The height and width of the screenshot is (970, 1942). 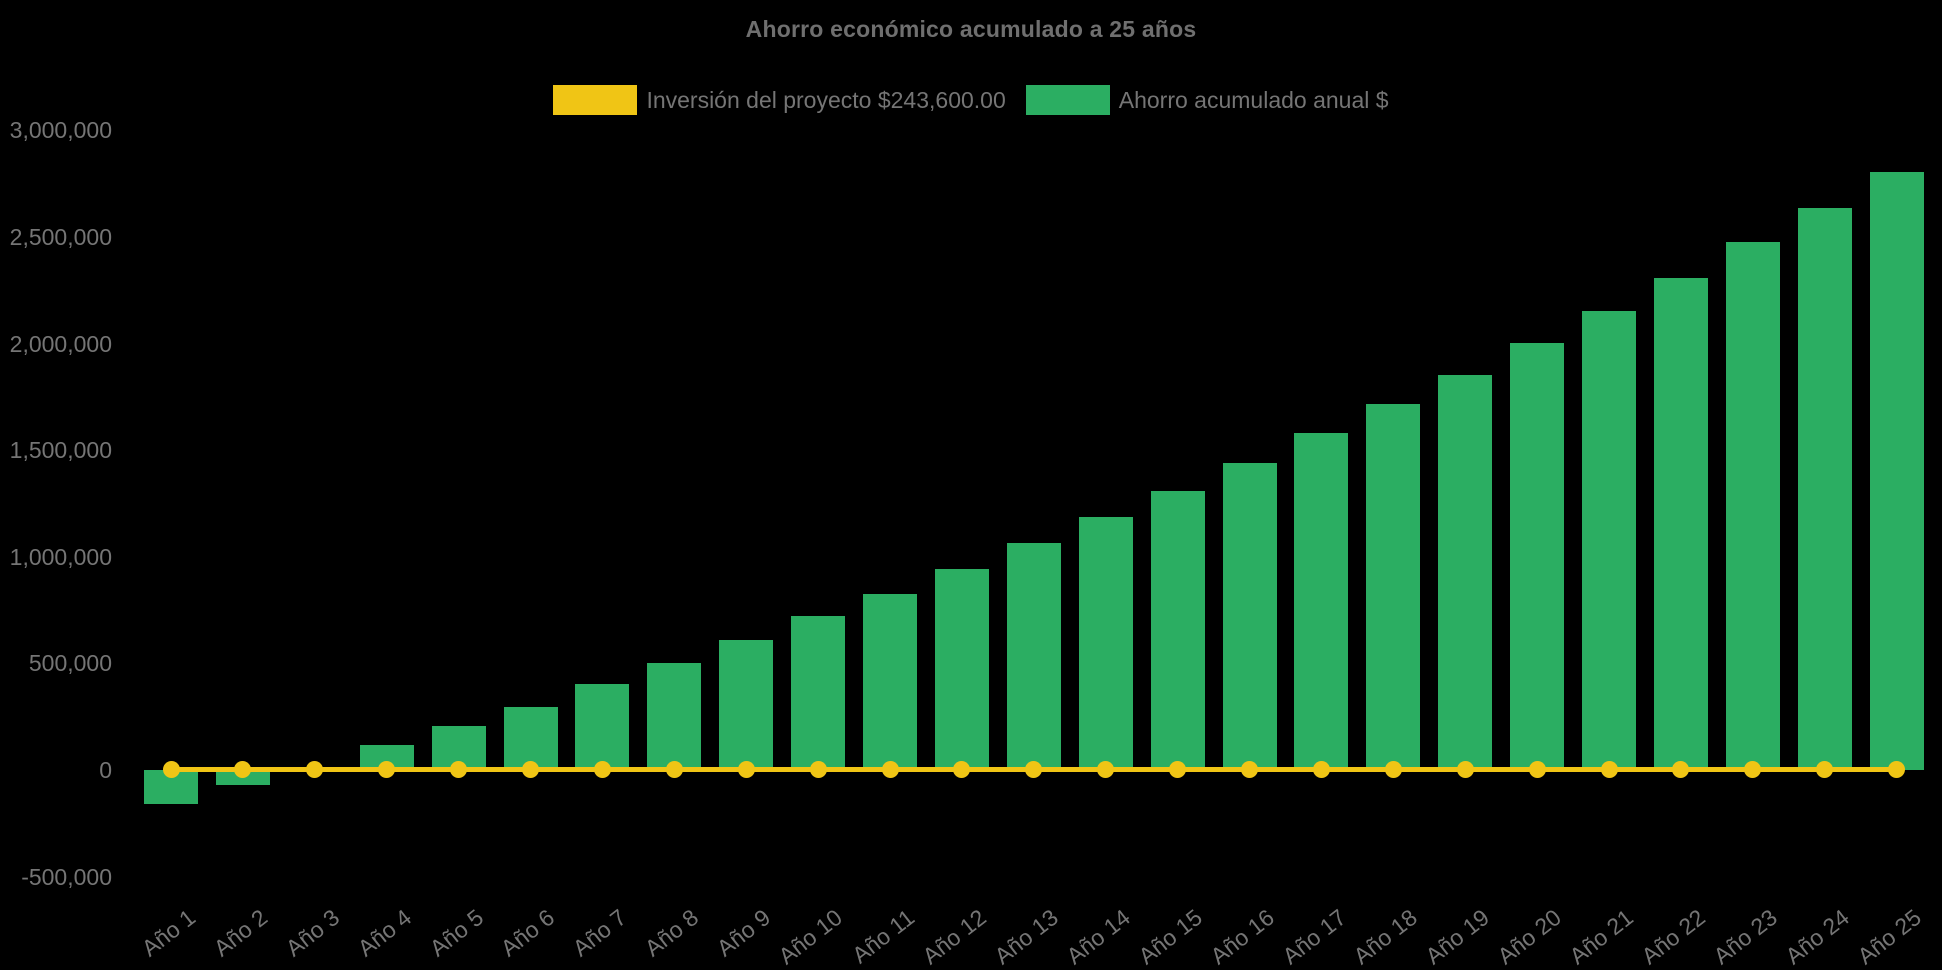 I want to click on legend-label-savings: Ahorro acumulado anual $, so click(x=1253, y=99).